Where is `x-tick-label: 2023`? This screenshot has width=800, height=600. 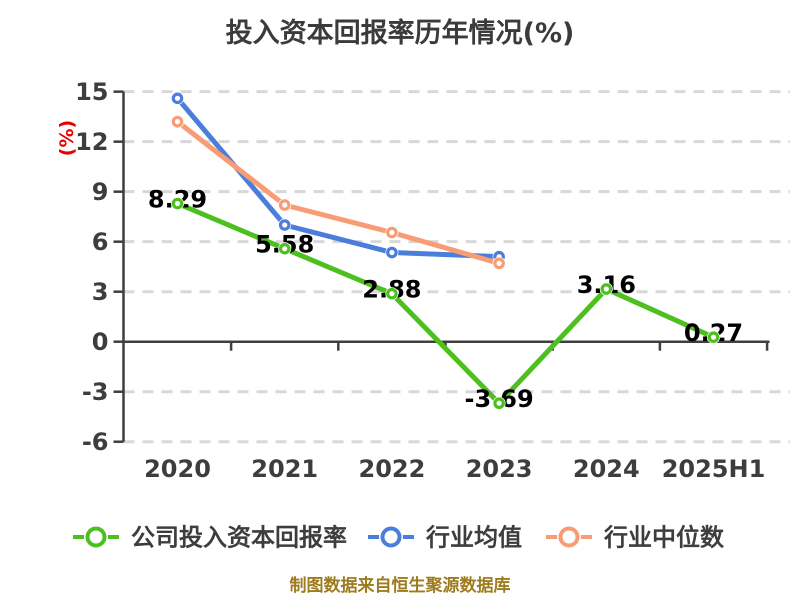 x-tick-label: 2023 is located at coordinates (499, 469).